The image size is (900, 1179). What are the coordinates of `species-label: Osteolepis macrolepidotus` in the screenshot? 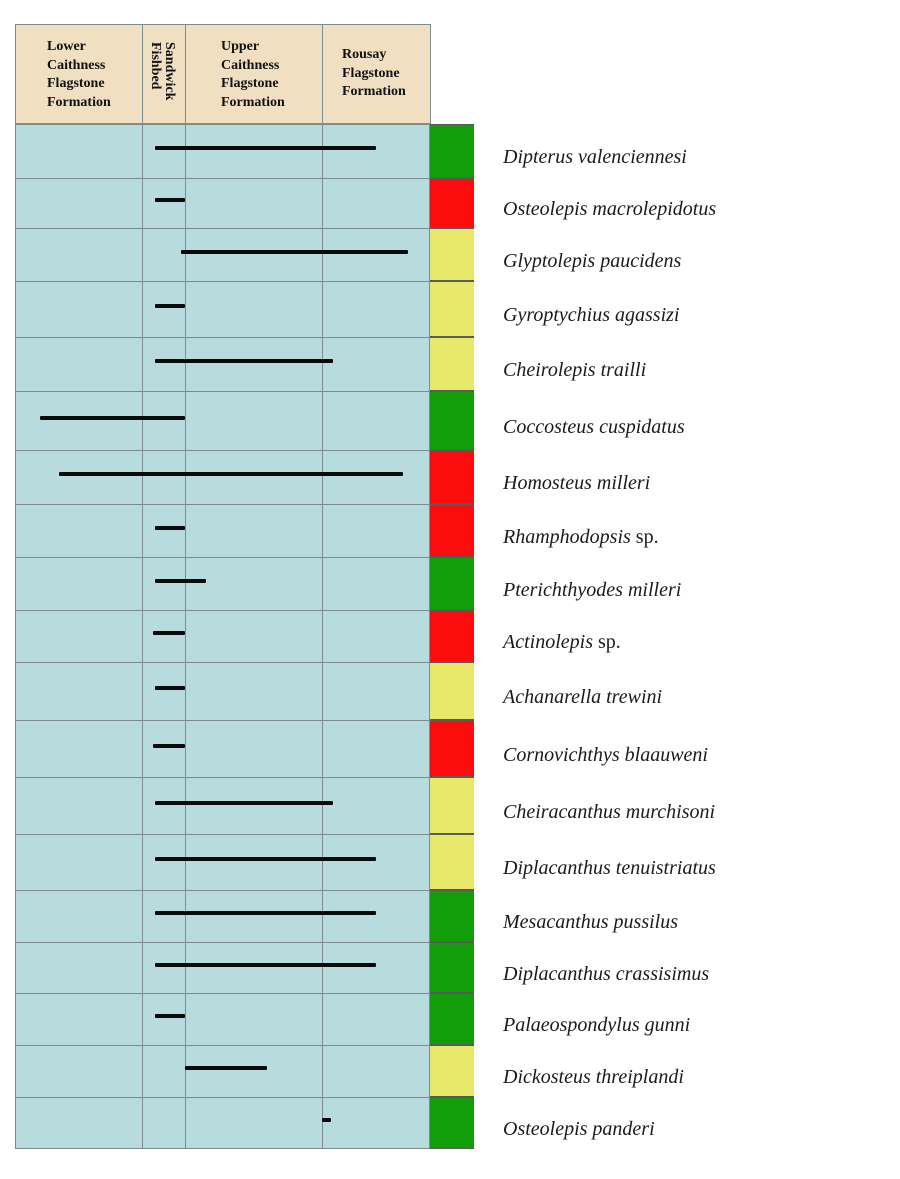 It's located at (609, 209).